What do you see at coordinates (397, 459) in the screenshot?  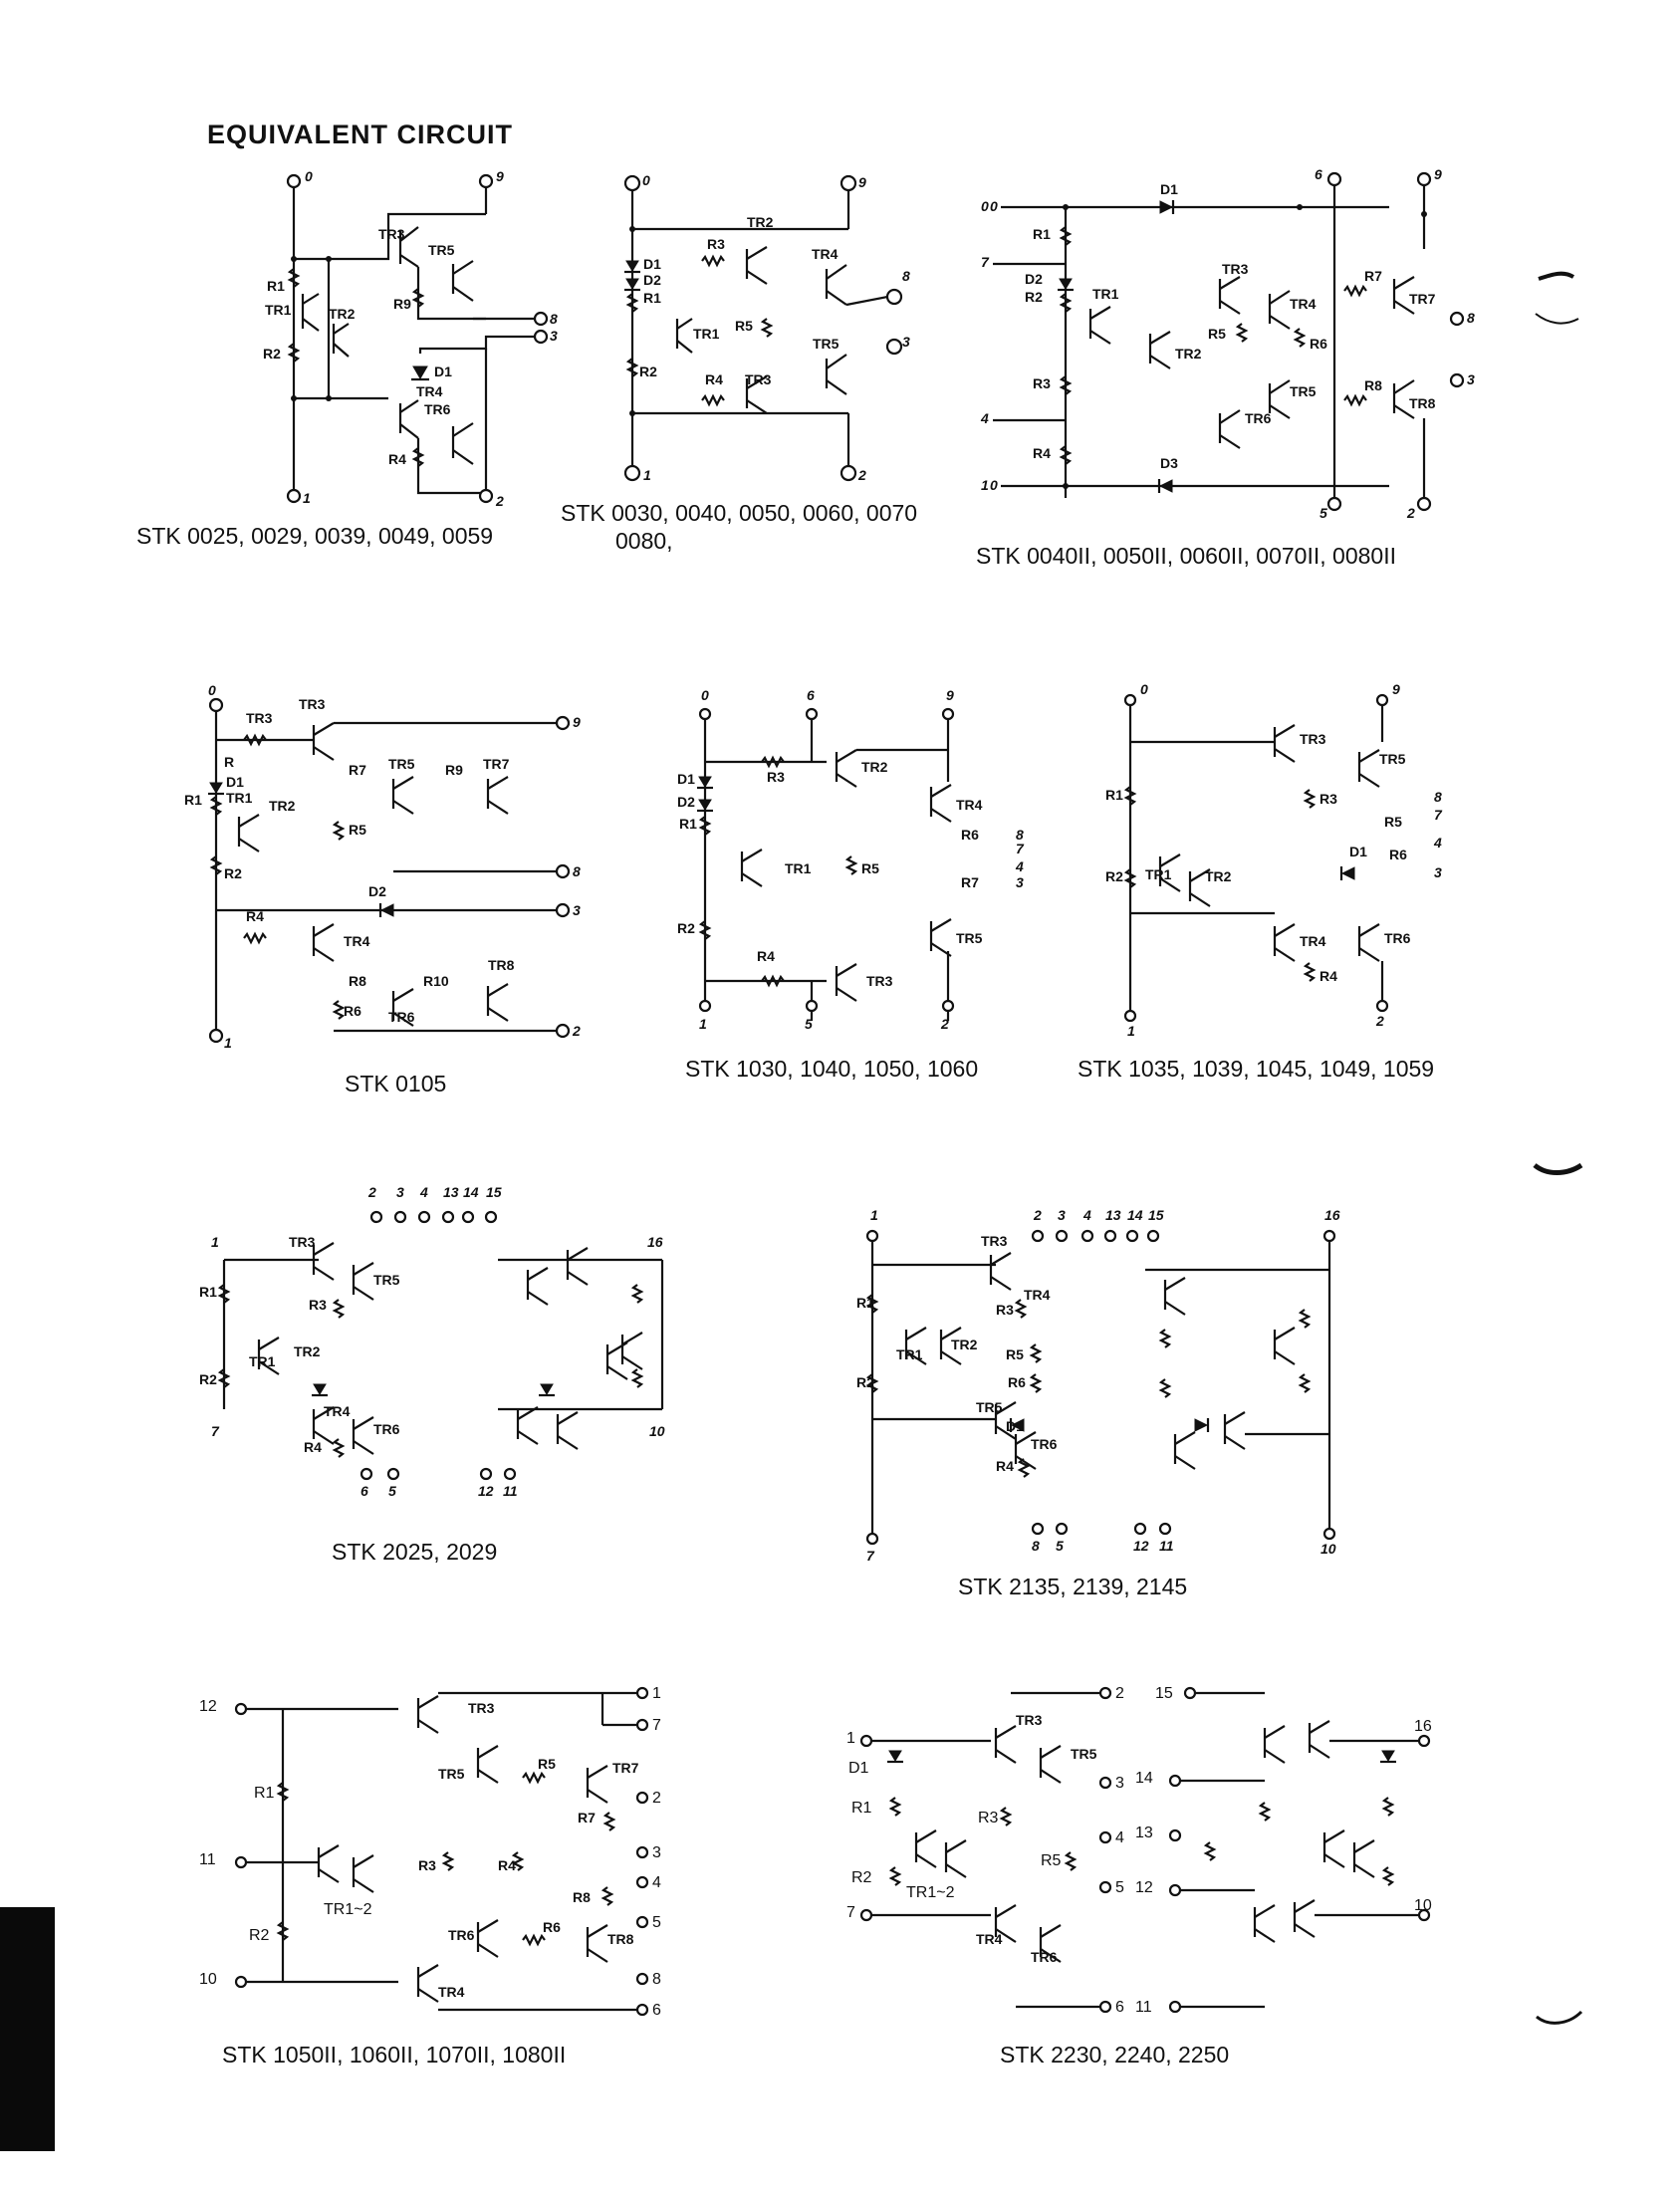 I see `svg-text: R4` at bounding box center [397, 459].